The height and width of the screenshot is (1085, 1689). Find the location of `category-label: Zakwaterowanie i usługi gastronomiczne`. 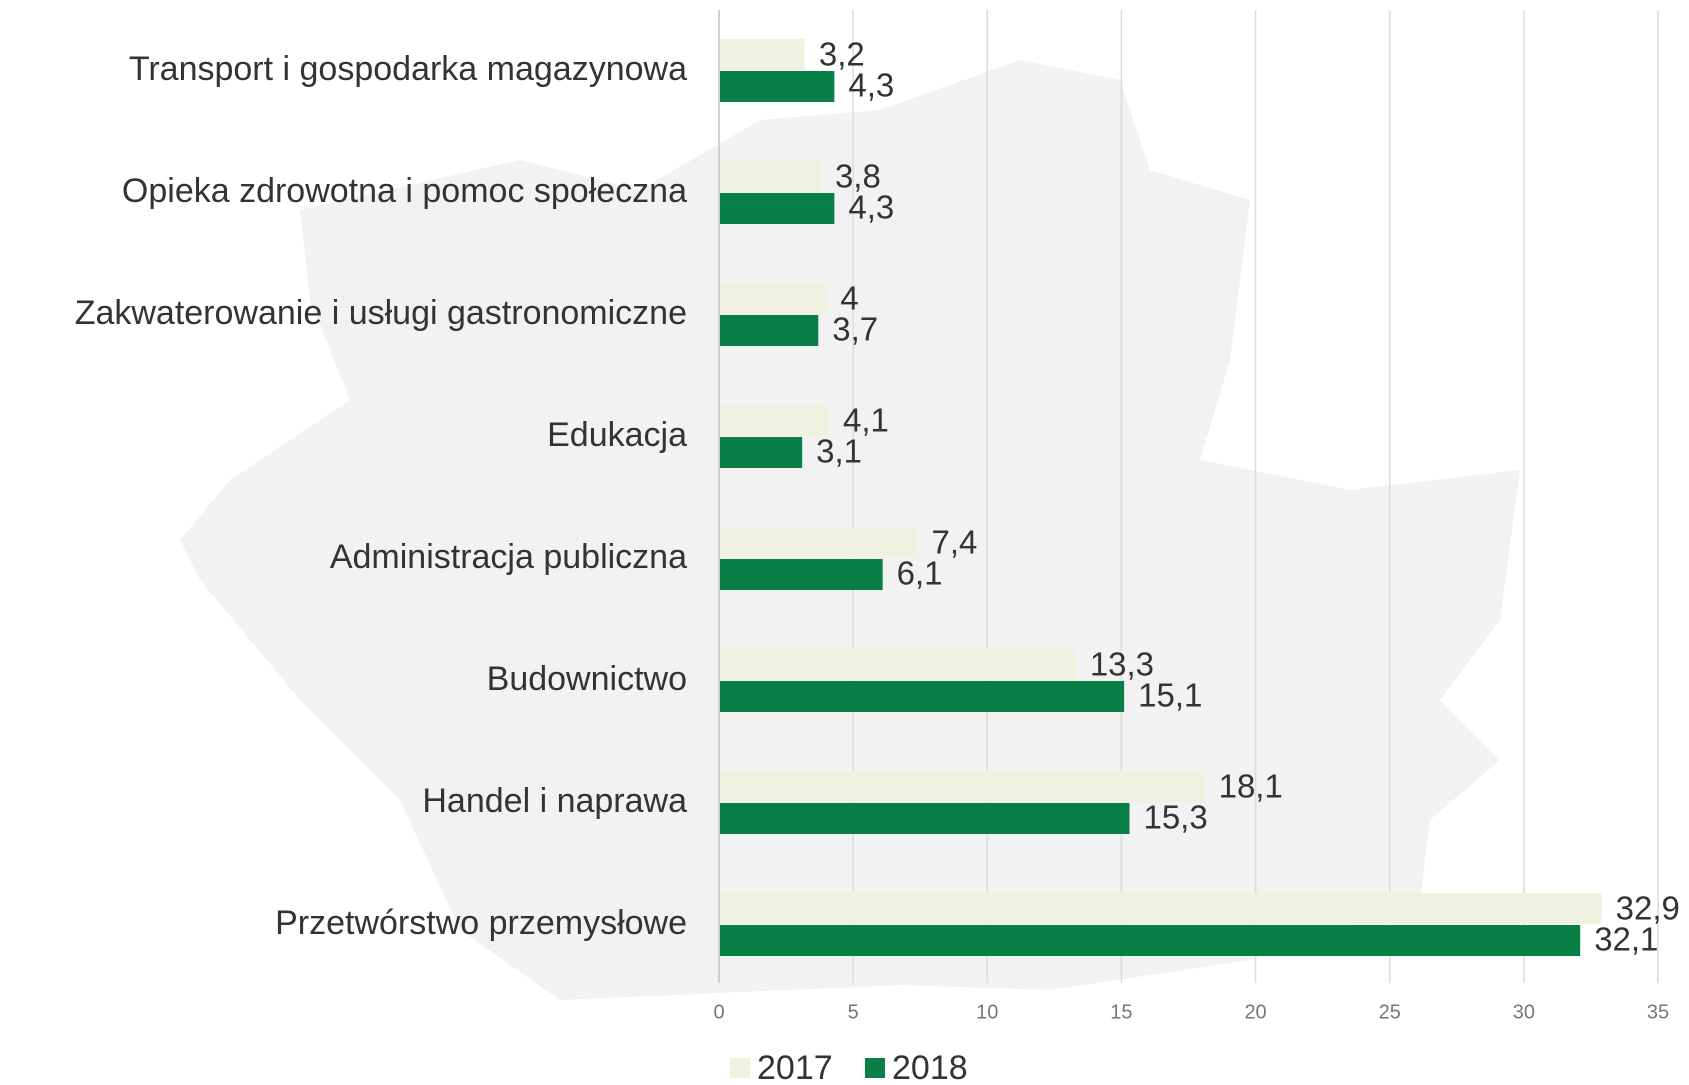

category-label: Zakwaterowanie i usługi gastronomiczne is located at coordinates (381, 313).